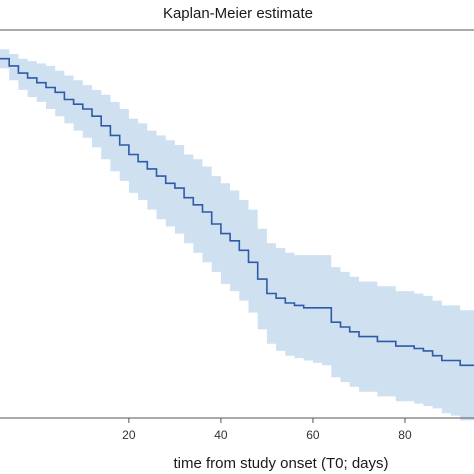  What do you see at coordinates (238, 13) in the screenshot?
I see `chart-title: Kaplan-Meier estimate` at bounding box center [238, 13].